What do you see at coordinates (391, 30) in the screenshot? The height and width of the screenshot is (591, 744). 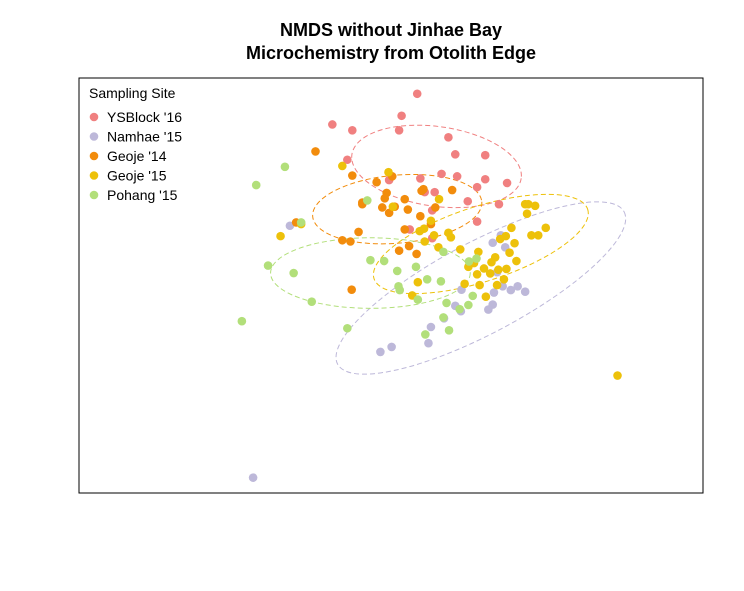 I see `chart-title-line-1: NMDS without Jinhae Bay` at bounding box center [391, 30].